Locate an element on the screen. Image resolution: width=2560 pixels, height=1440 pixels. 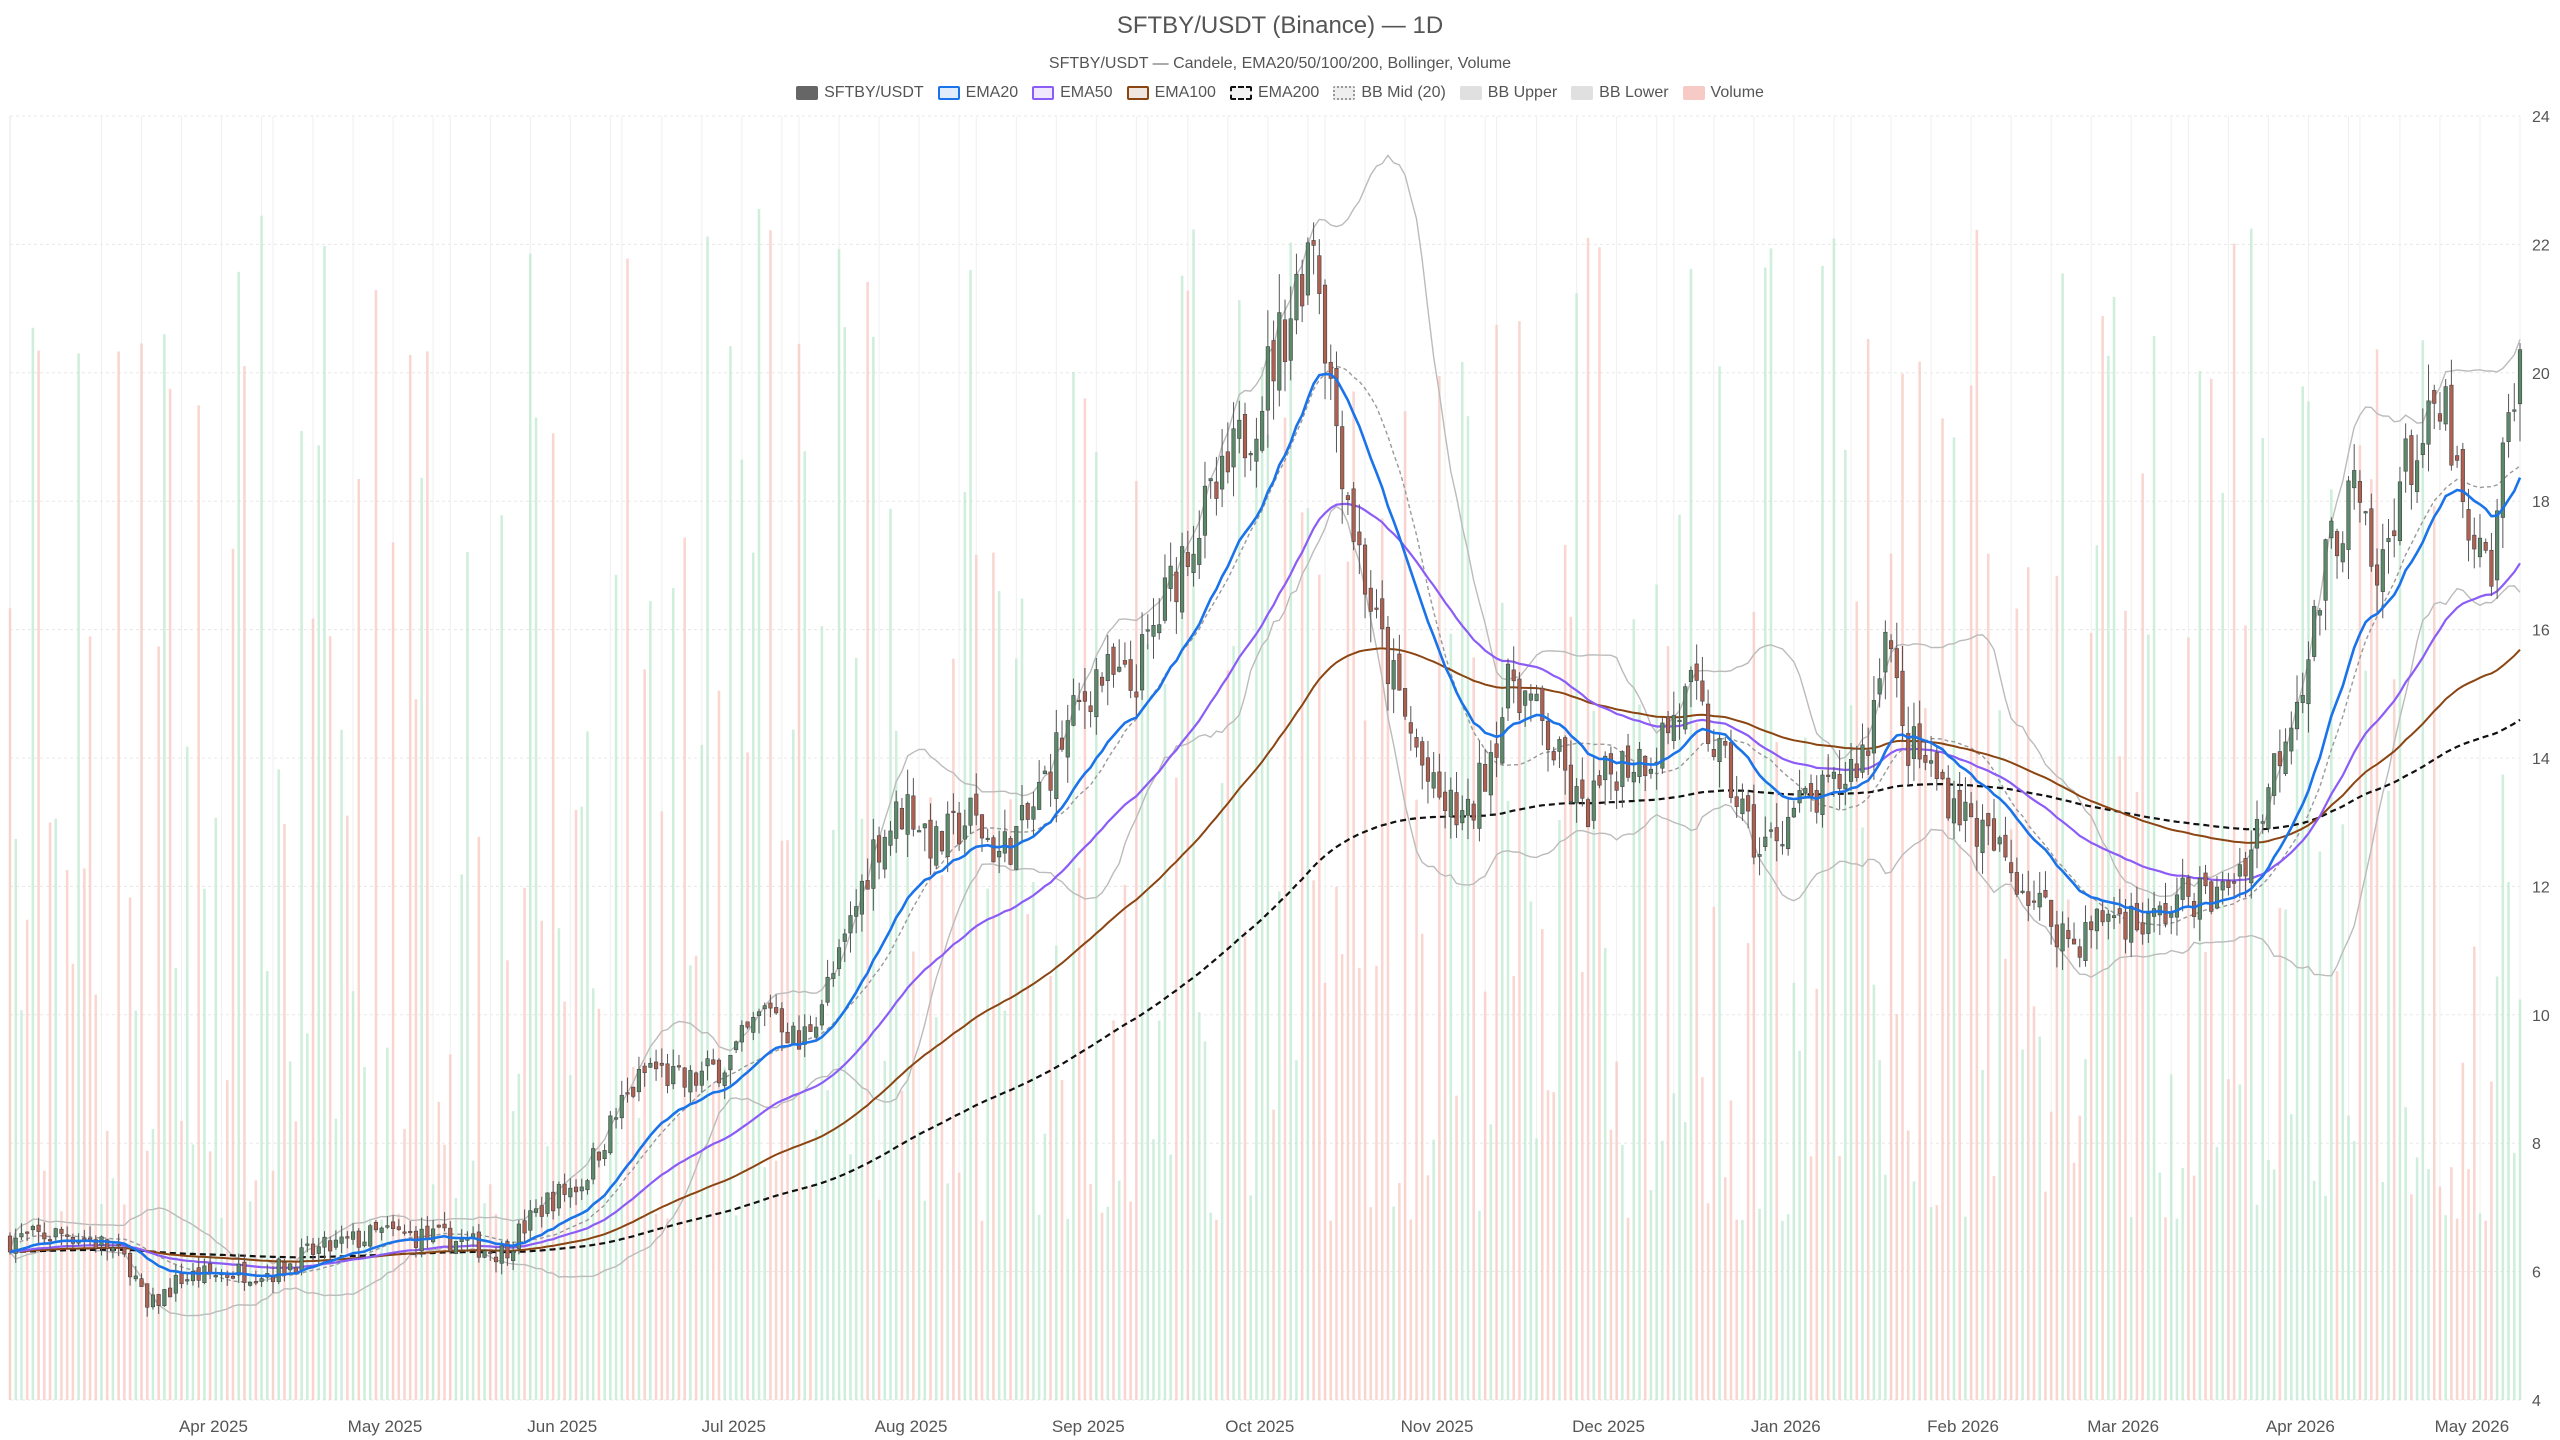
x-tick-label: May 2025 is located at coordinates (385, 1426).